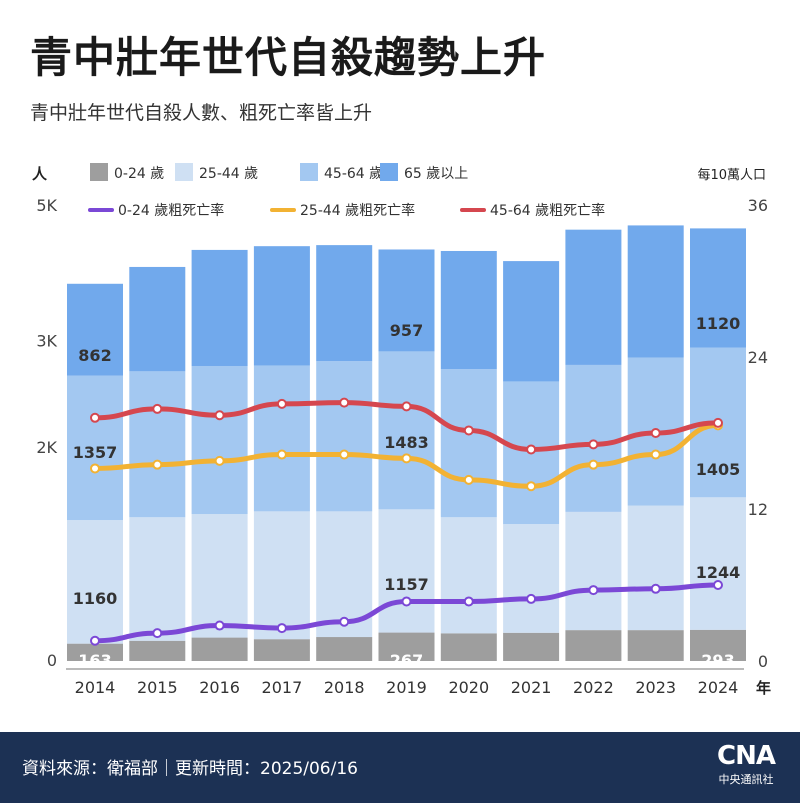  What do you see at coordinates (95, 582) in the screenshot?
I see `bar-2014-s2` at bounding box center [95, 582].